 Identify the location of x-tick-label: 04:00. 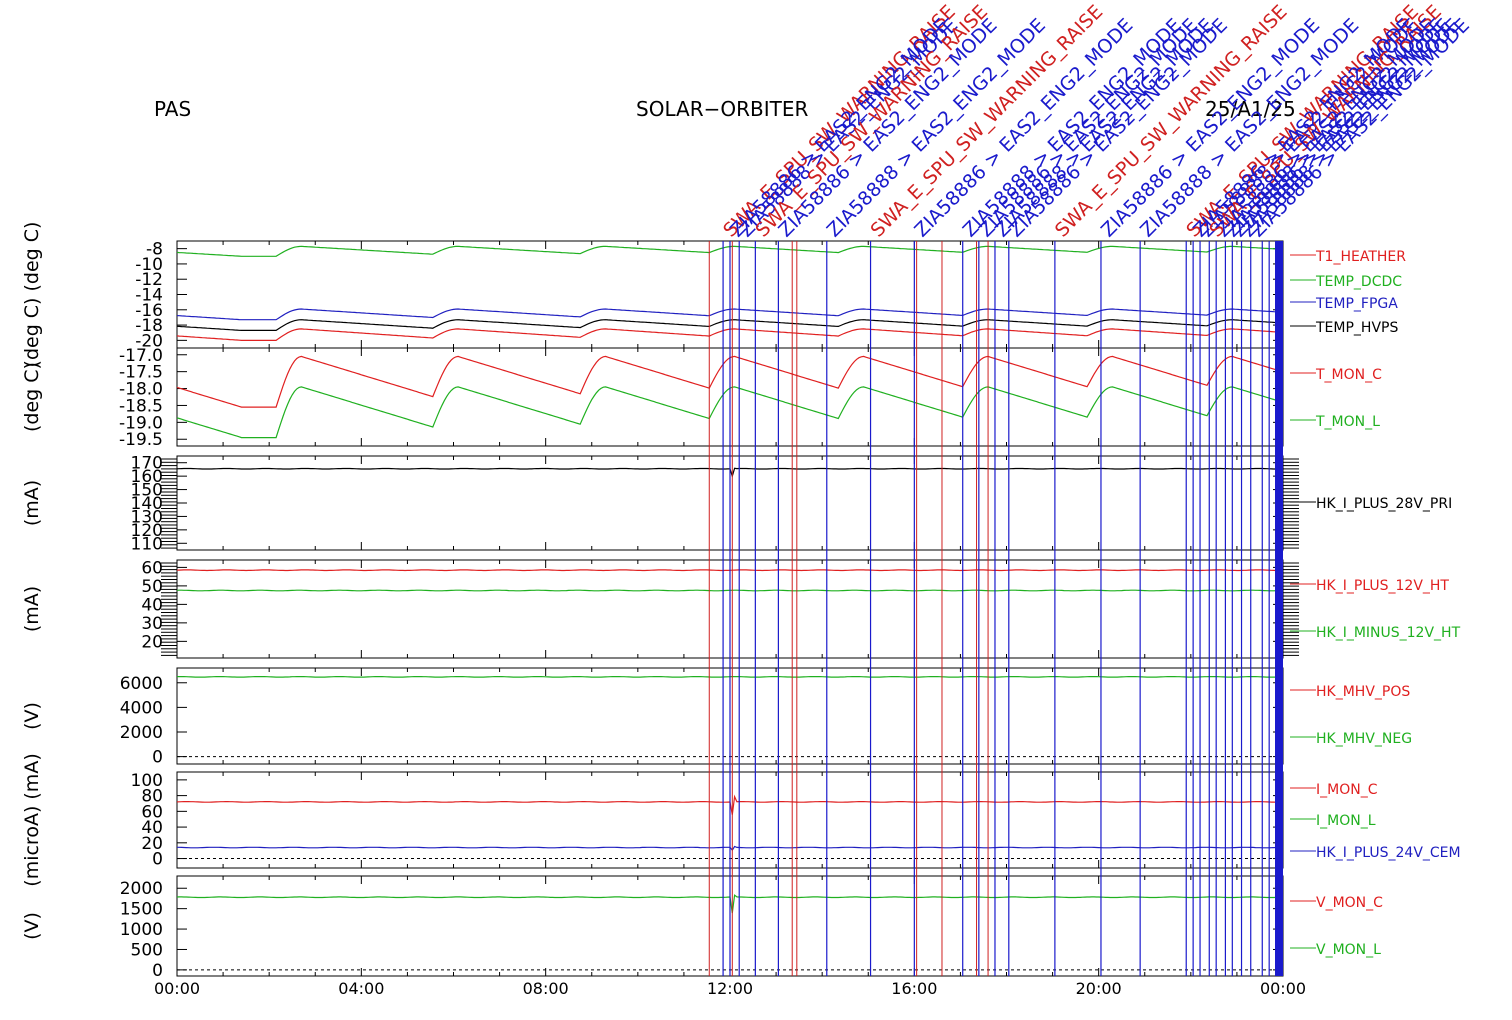
(361, 988).